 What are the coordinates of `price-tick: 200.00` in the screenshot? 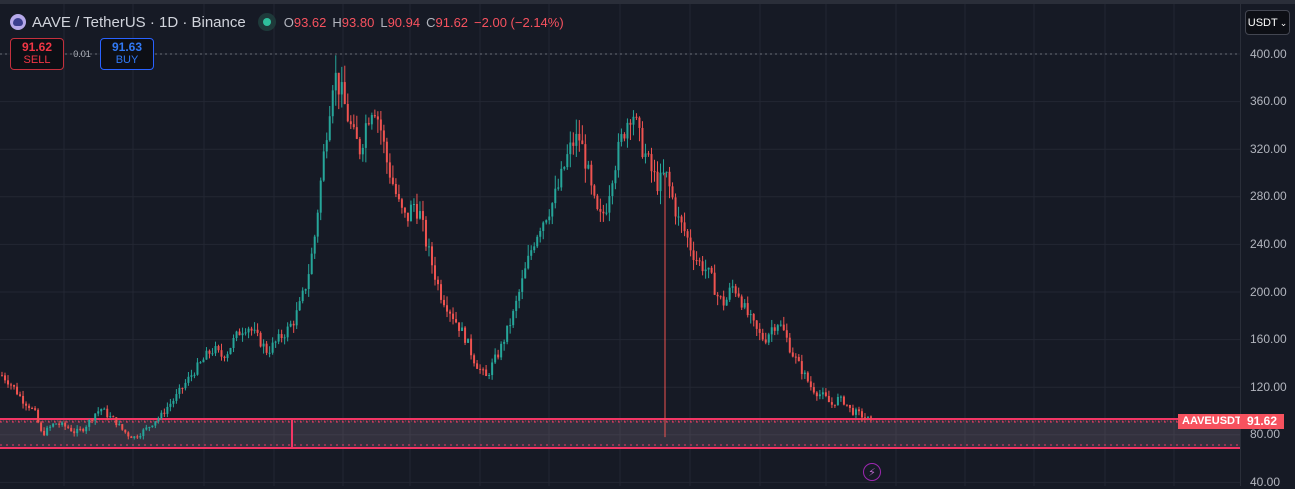 It's located at (1268, 292).